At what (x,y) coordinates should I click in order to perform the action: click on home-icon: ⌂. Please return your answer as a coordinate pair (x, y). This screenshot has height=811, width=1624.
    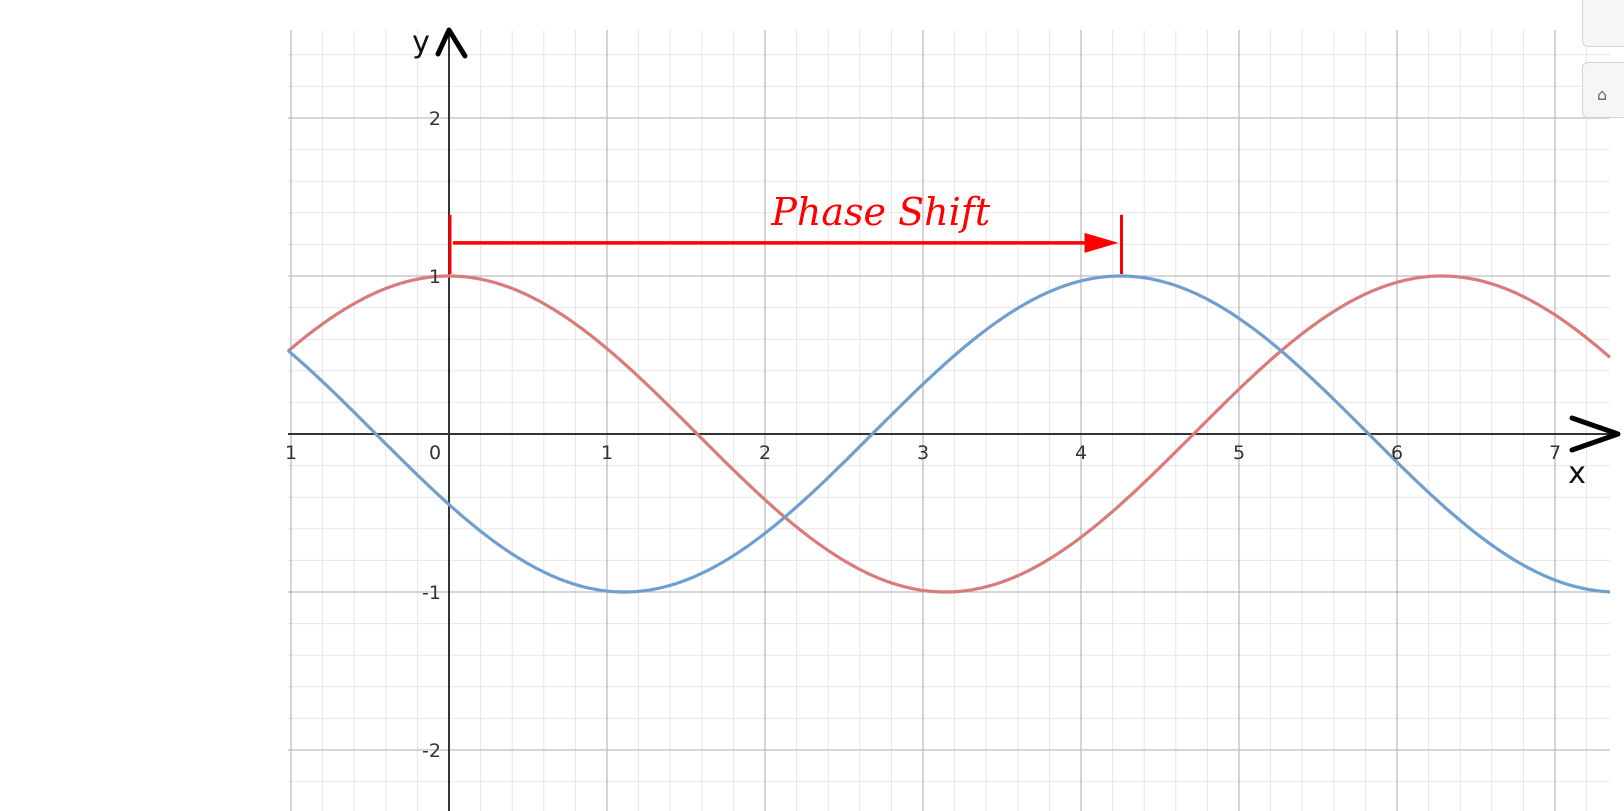
    Looking at the image, I should click on (1602, 94).